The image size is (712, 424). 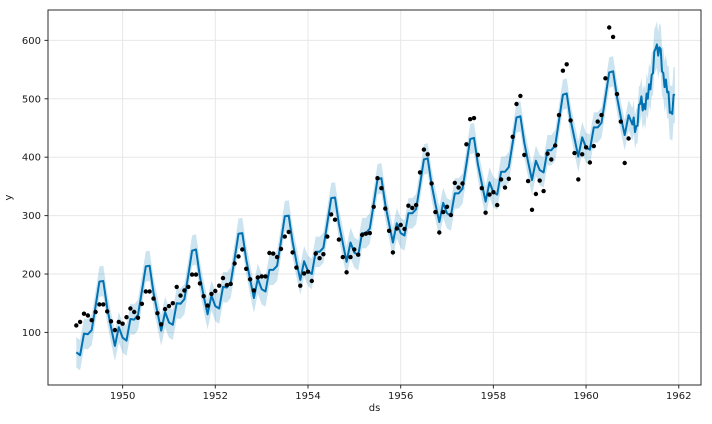 What do you see at coordinates (31, 99) in the screenshot?
I see `y-tick-label: 500` at bounding box center [31, 99].